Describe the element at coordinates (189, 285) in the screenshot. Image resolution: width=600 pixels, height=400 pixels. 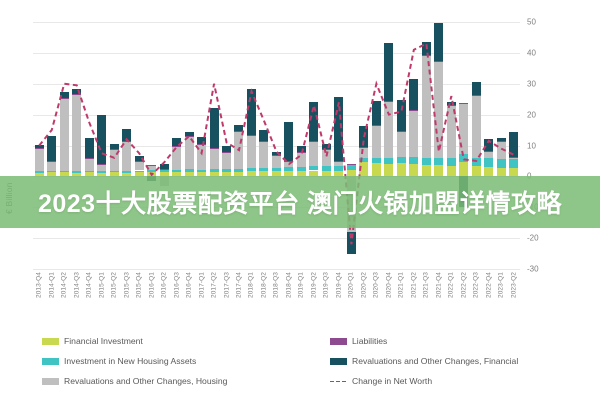
I see `x-axis-tick-label: 2016-Q4` at that location.